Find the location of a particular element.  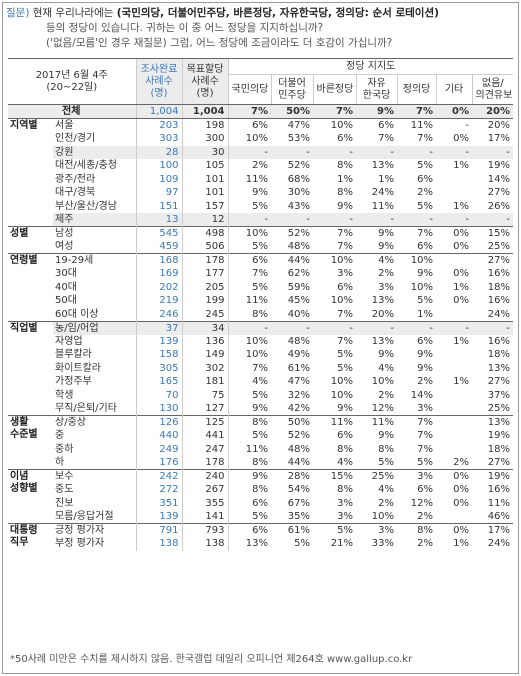

row-n-done: 219 is located at coordinates (159, 301).